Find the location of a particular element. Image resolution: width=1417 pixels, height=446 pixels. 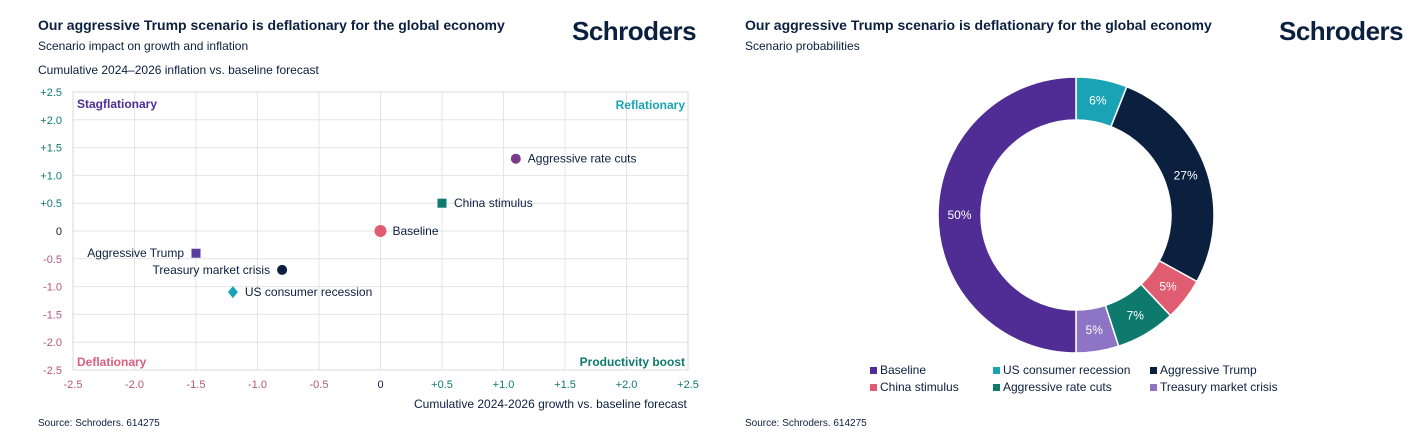

legend-china-stimulus: China stimulus is located at coordinates (919, 387).